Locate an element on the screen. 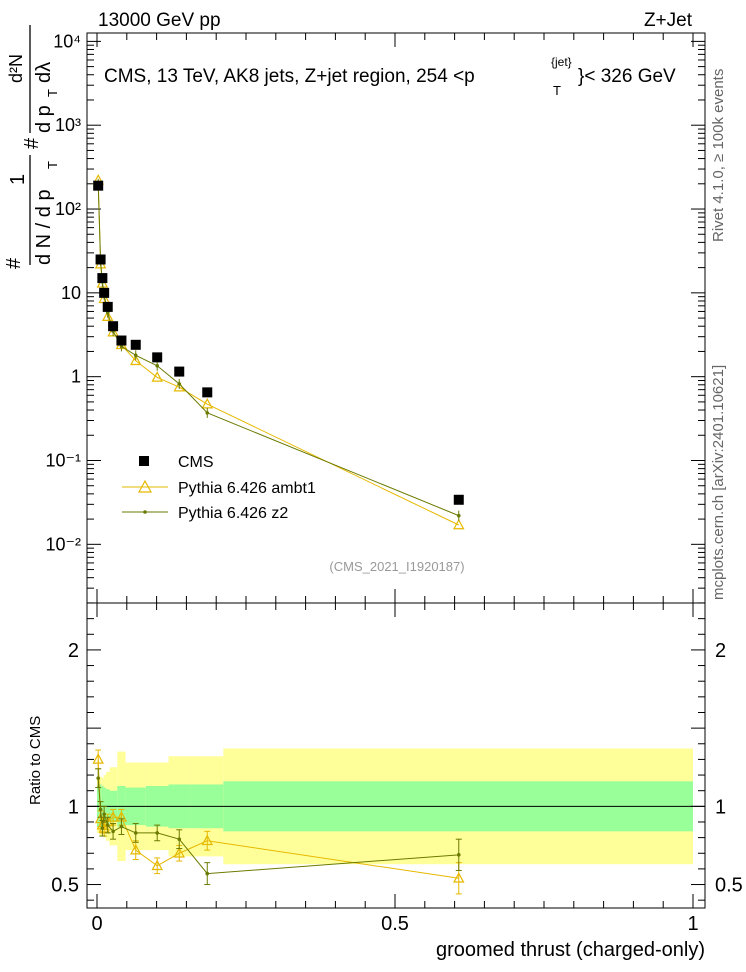 The width and height of the screenshot is (746, 972). title-sub: T is located at coordinates (557, 90).